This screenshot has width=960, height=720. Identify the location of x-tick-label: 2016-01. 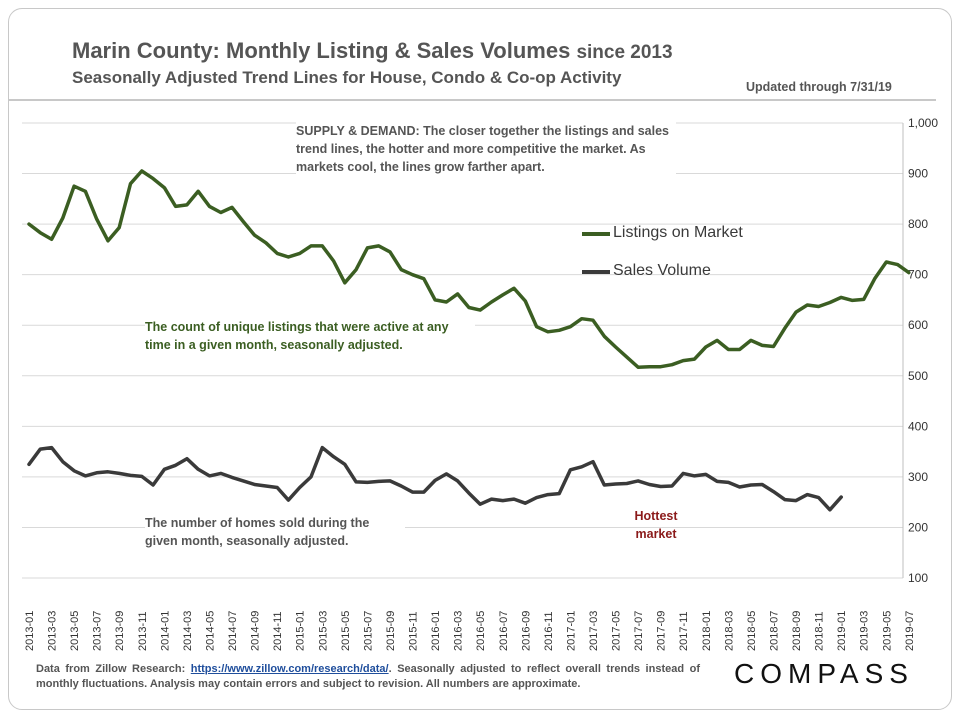
(436, 631).